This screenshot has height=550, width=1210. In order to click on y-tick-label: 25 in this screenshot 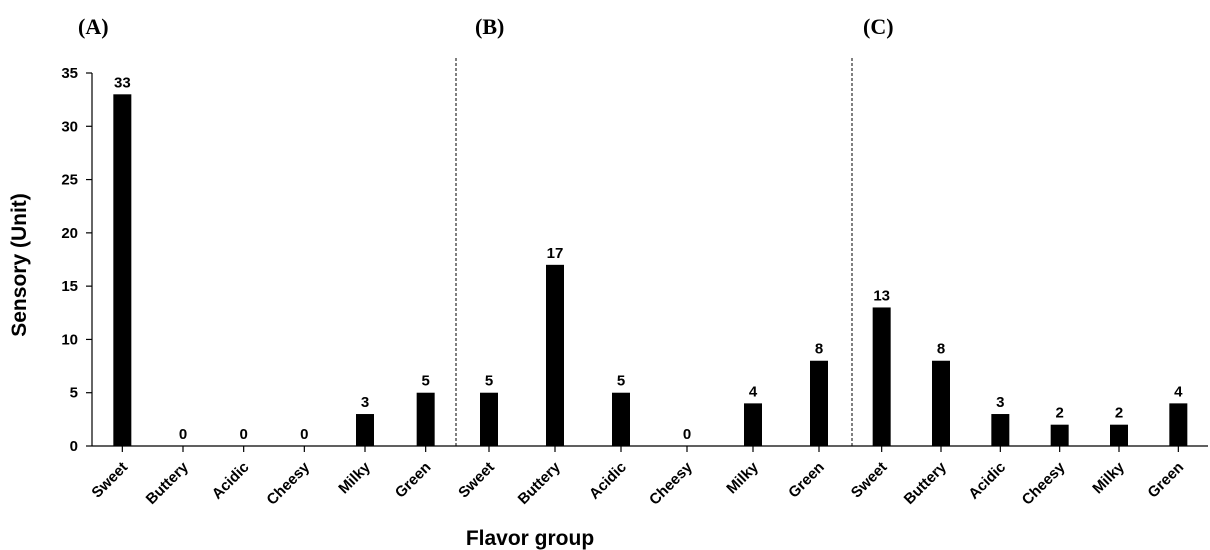, I will do `click(69, 180)`.